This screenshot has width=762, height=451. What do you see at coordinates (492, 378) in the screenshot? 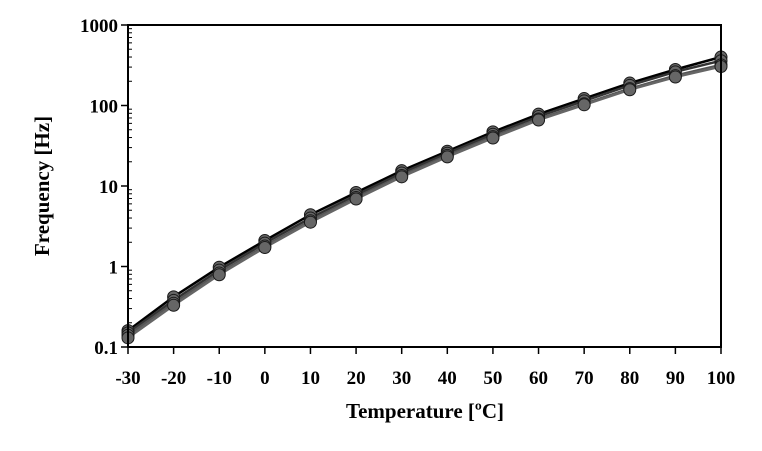
I see `x-tick-label: 50` at bounding box center [492, 378].